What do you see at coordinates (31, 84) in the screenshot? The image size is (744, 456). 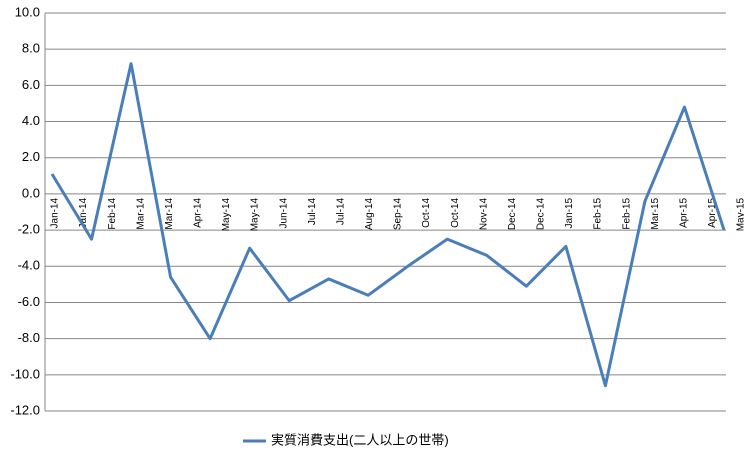 I see `y-tick-label: 6.0` at bounding box center [31, 84].